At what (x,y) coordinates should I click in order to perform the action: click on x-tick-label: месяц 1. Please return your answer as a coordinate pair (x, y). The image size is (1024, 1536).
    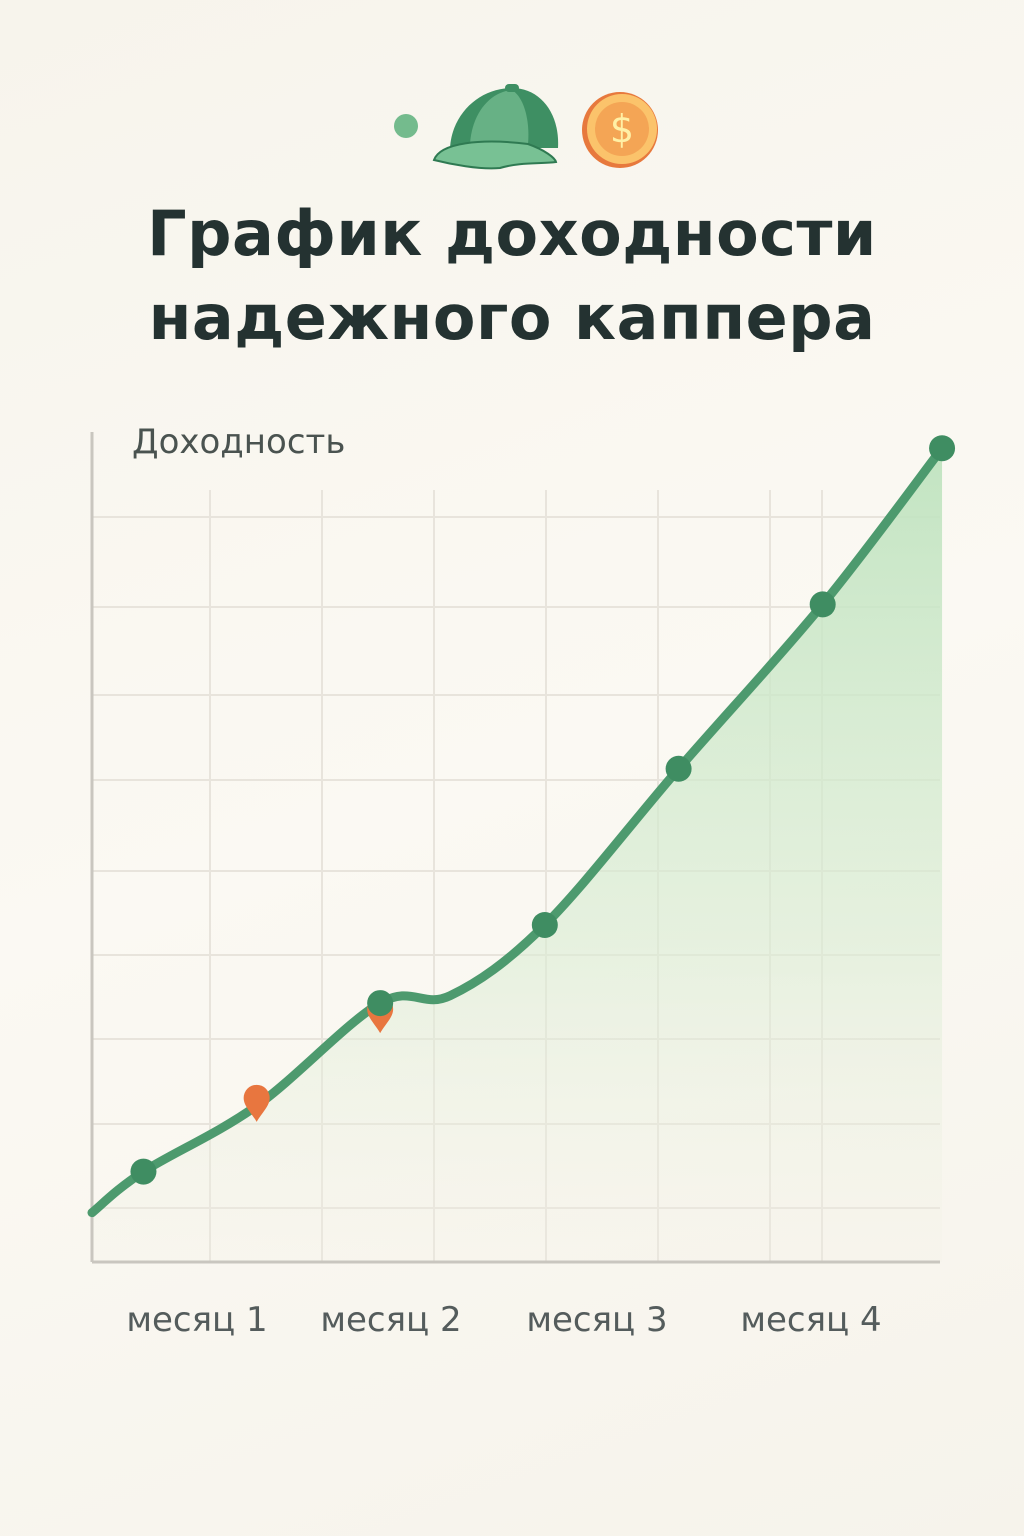
    Looking at the image, I should click on (196, 1320).